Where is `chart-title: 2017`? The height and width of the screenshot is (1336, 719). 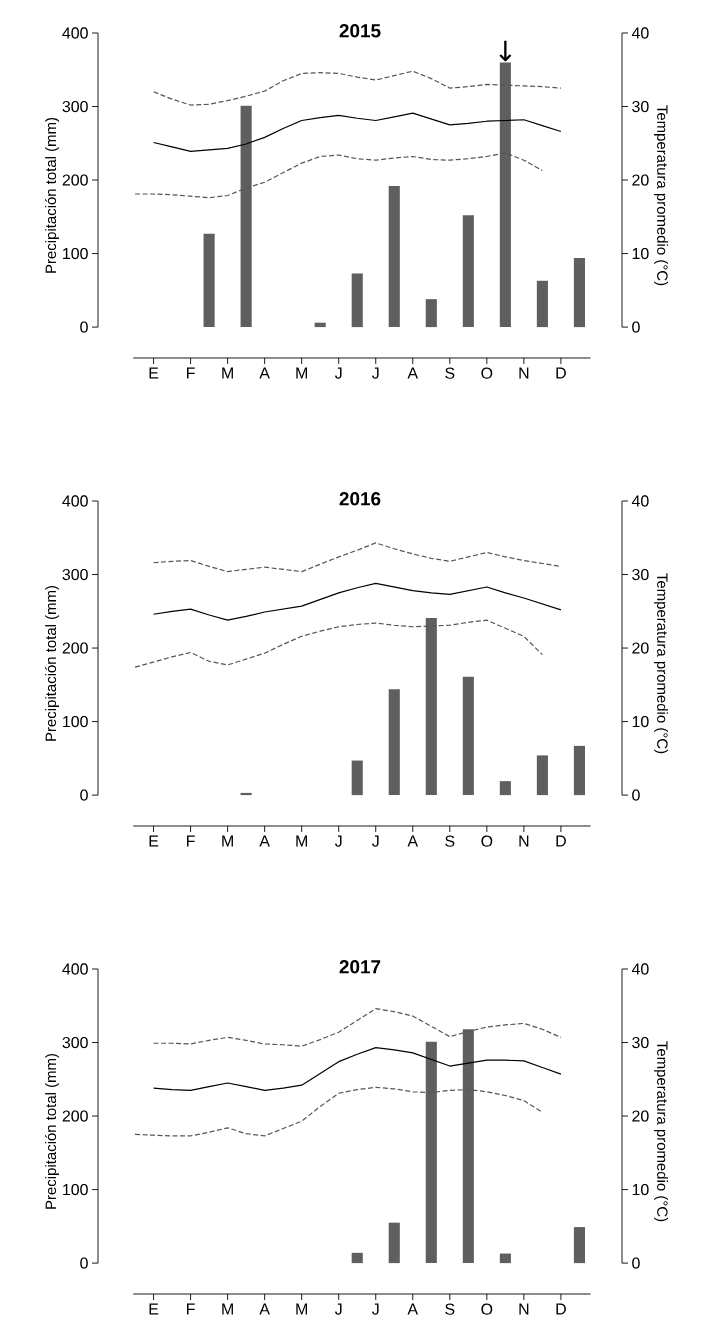
chart-title: 2017 is located at coordinates (360, 967).